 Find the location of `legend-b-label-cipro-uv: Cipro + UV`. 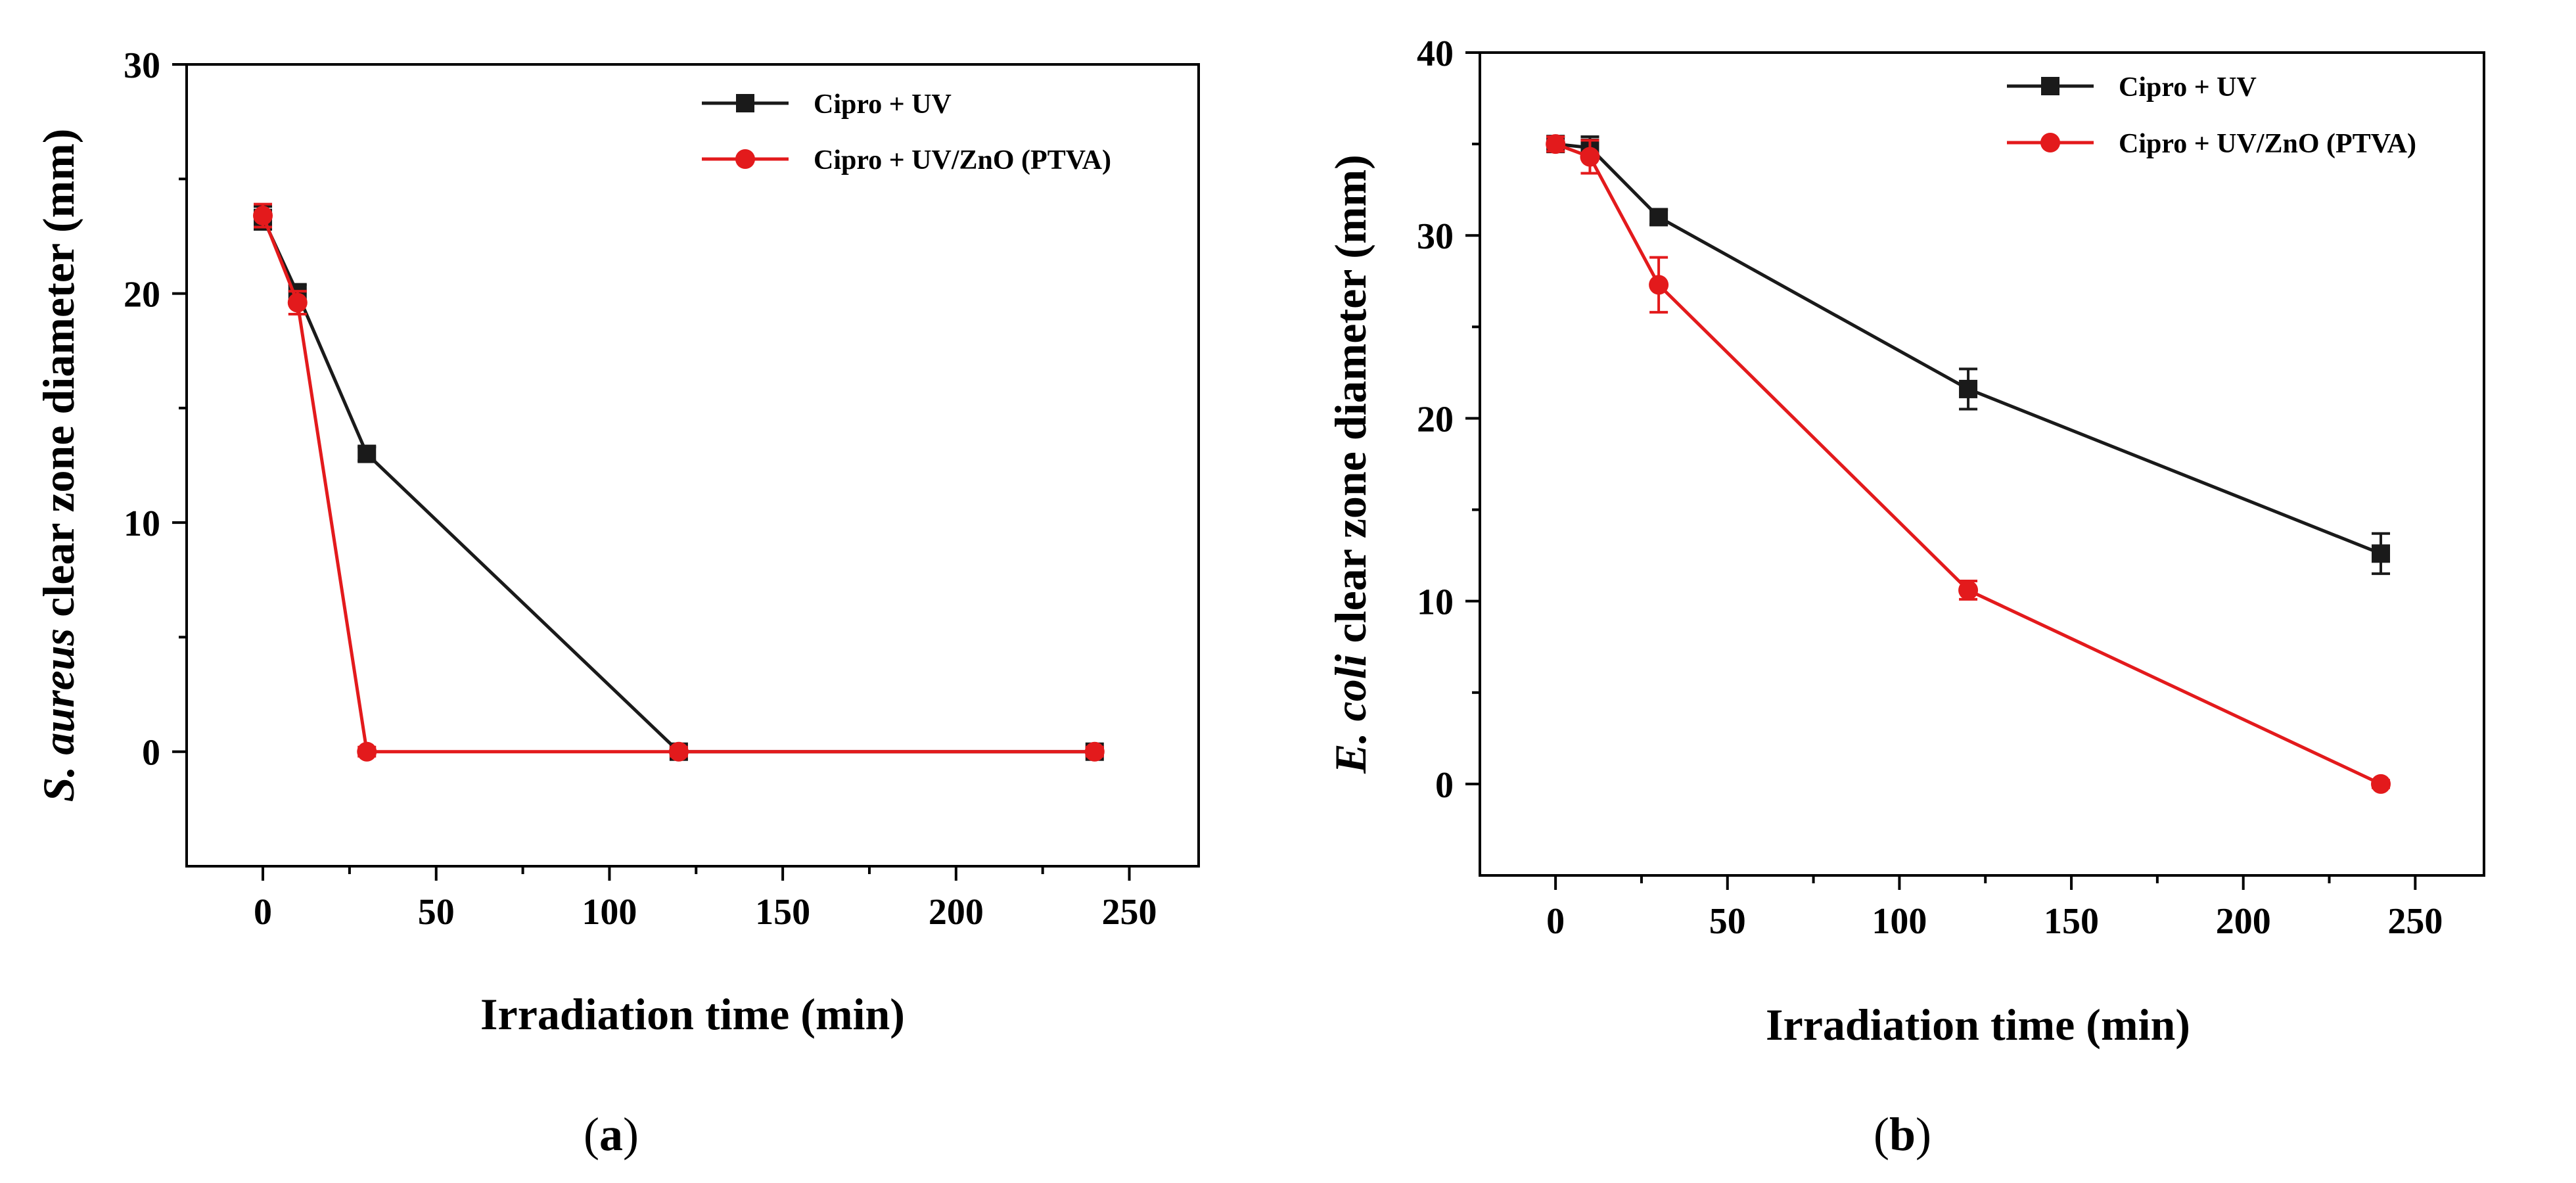

legend-b-label-cipro-uv: Cipro + UV is located at coordinates (2188, 88).